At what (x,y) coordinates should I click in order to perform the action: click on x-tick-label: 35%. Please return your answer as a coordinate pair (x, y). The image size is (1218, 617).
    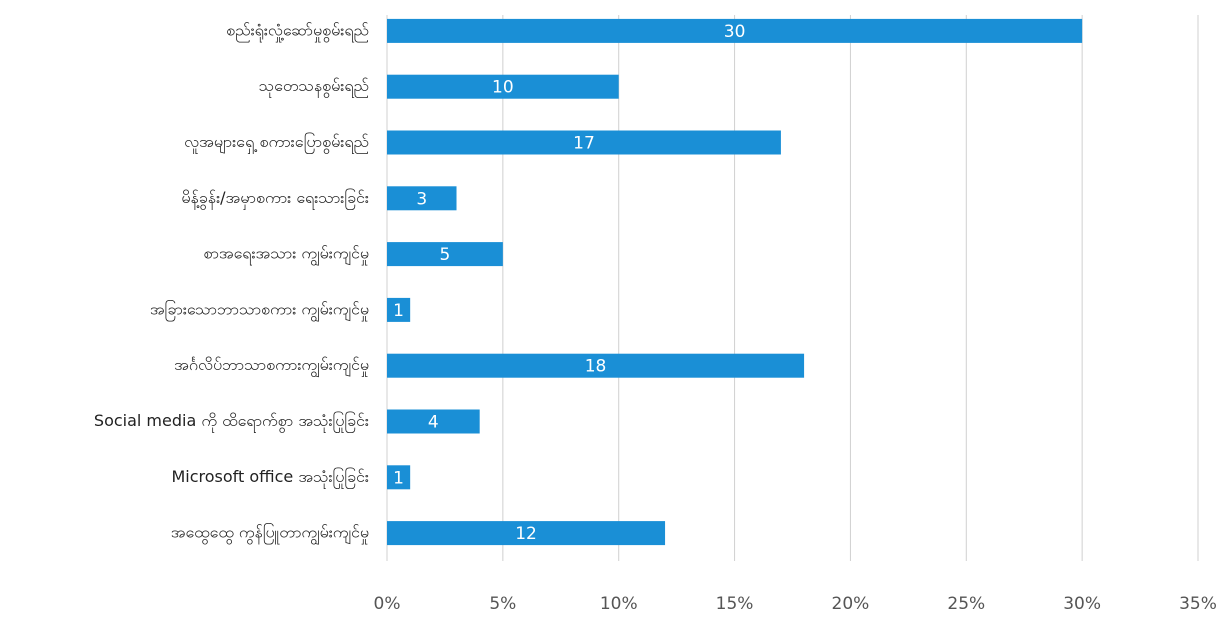
    Looking at the image, I should click on (1198, 604).